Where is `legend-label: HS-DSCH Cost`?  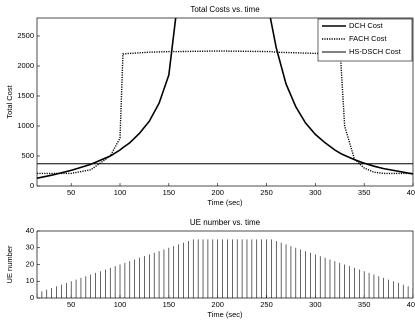
legend-label: HS-DSCH Cost is located at coordinates (375, 51).